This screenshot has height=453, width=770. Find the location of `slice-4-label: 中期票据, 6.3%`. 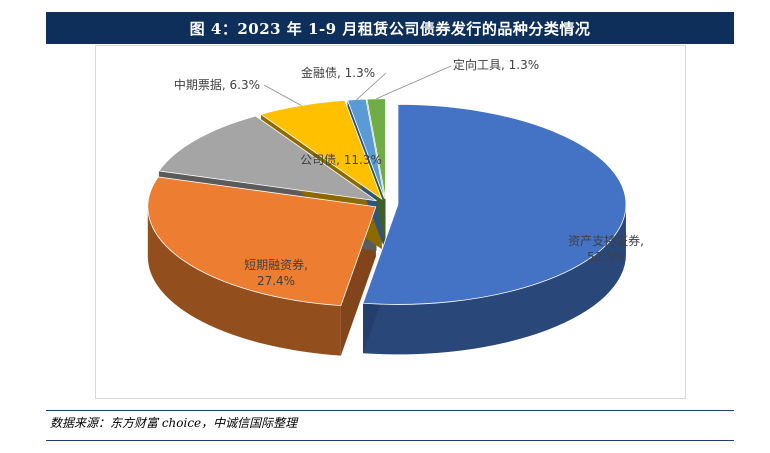

slice-4-label: 中期票据, 6.3% is located at coordinates (217, 84).